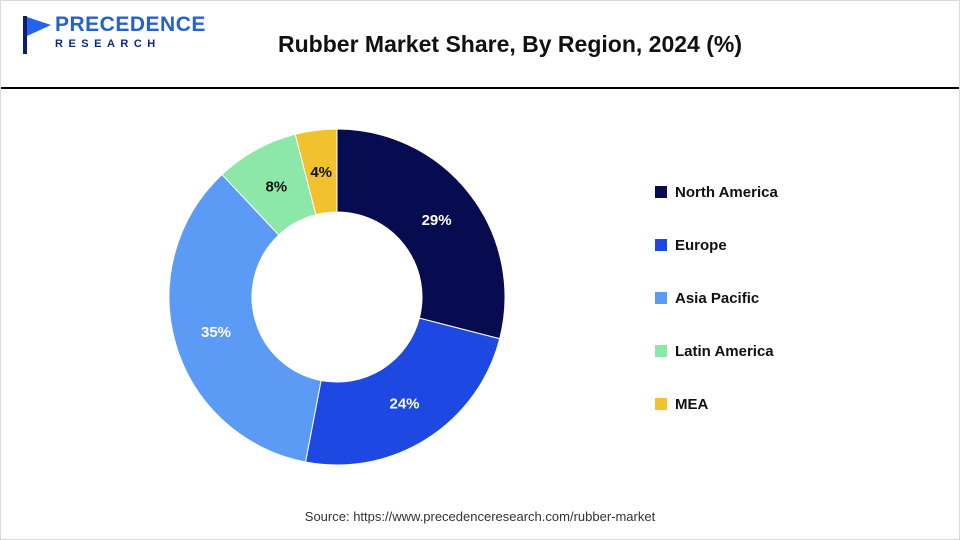 The image size is (960, 540). Describe the element at coordinates (130, 24) in the screenshot. I see `logo-text-precedence: PRECEDENCE` at that location.